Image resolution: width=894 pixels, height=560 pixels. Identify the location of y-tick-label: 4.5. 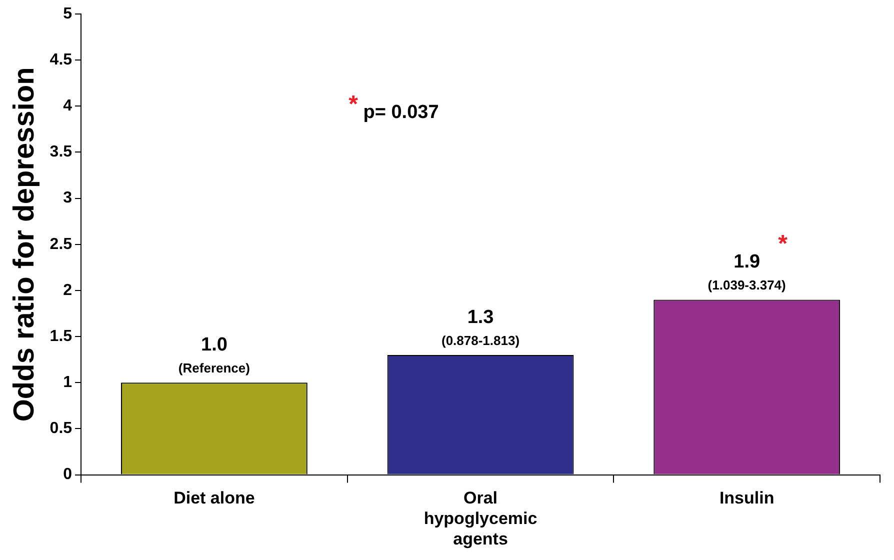
(61, 59).